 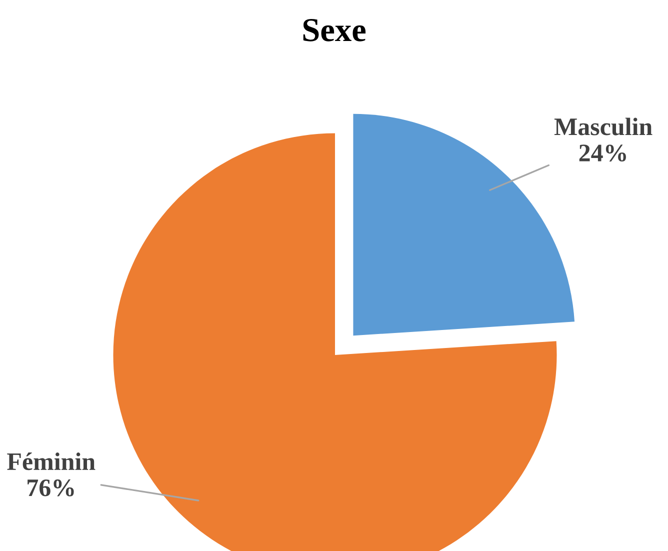 I want to click on data-label: 24%, so click(x=602, y=153).